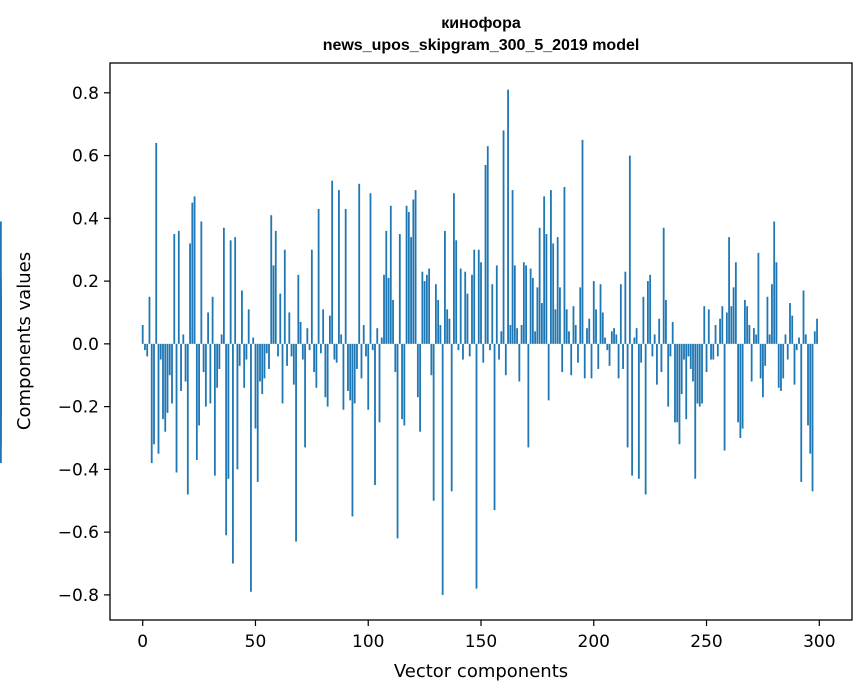 Image resolution: width=867 pixels, height=696 pixels. I want to click on y-axis-label: Components values, so click(24, 341).